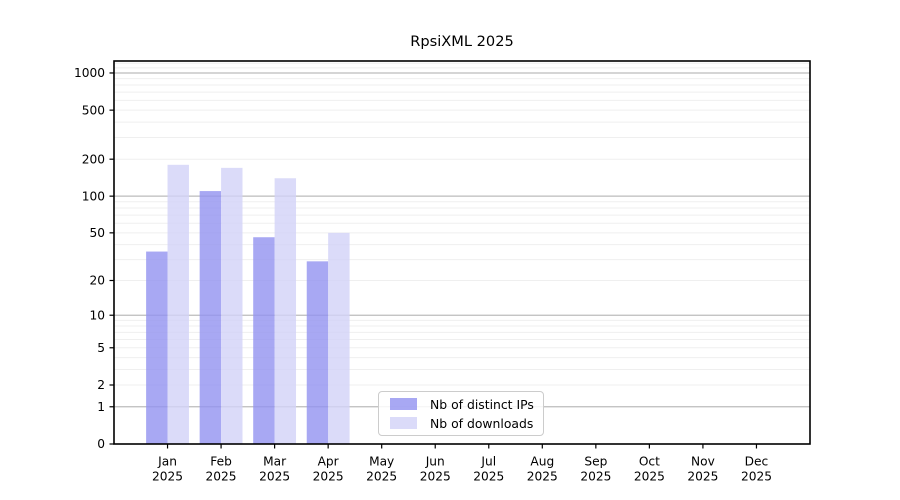 The width and height of the screenshot is (900, 500). What do you see at coordinates (101, 348) in the screenshot?
I see `y-tick-label: 5` at bounding box center [101, 348].